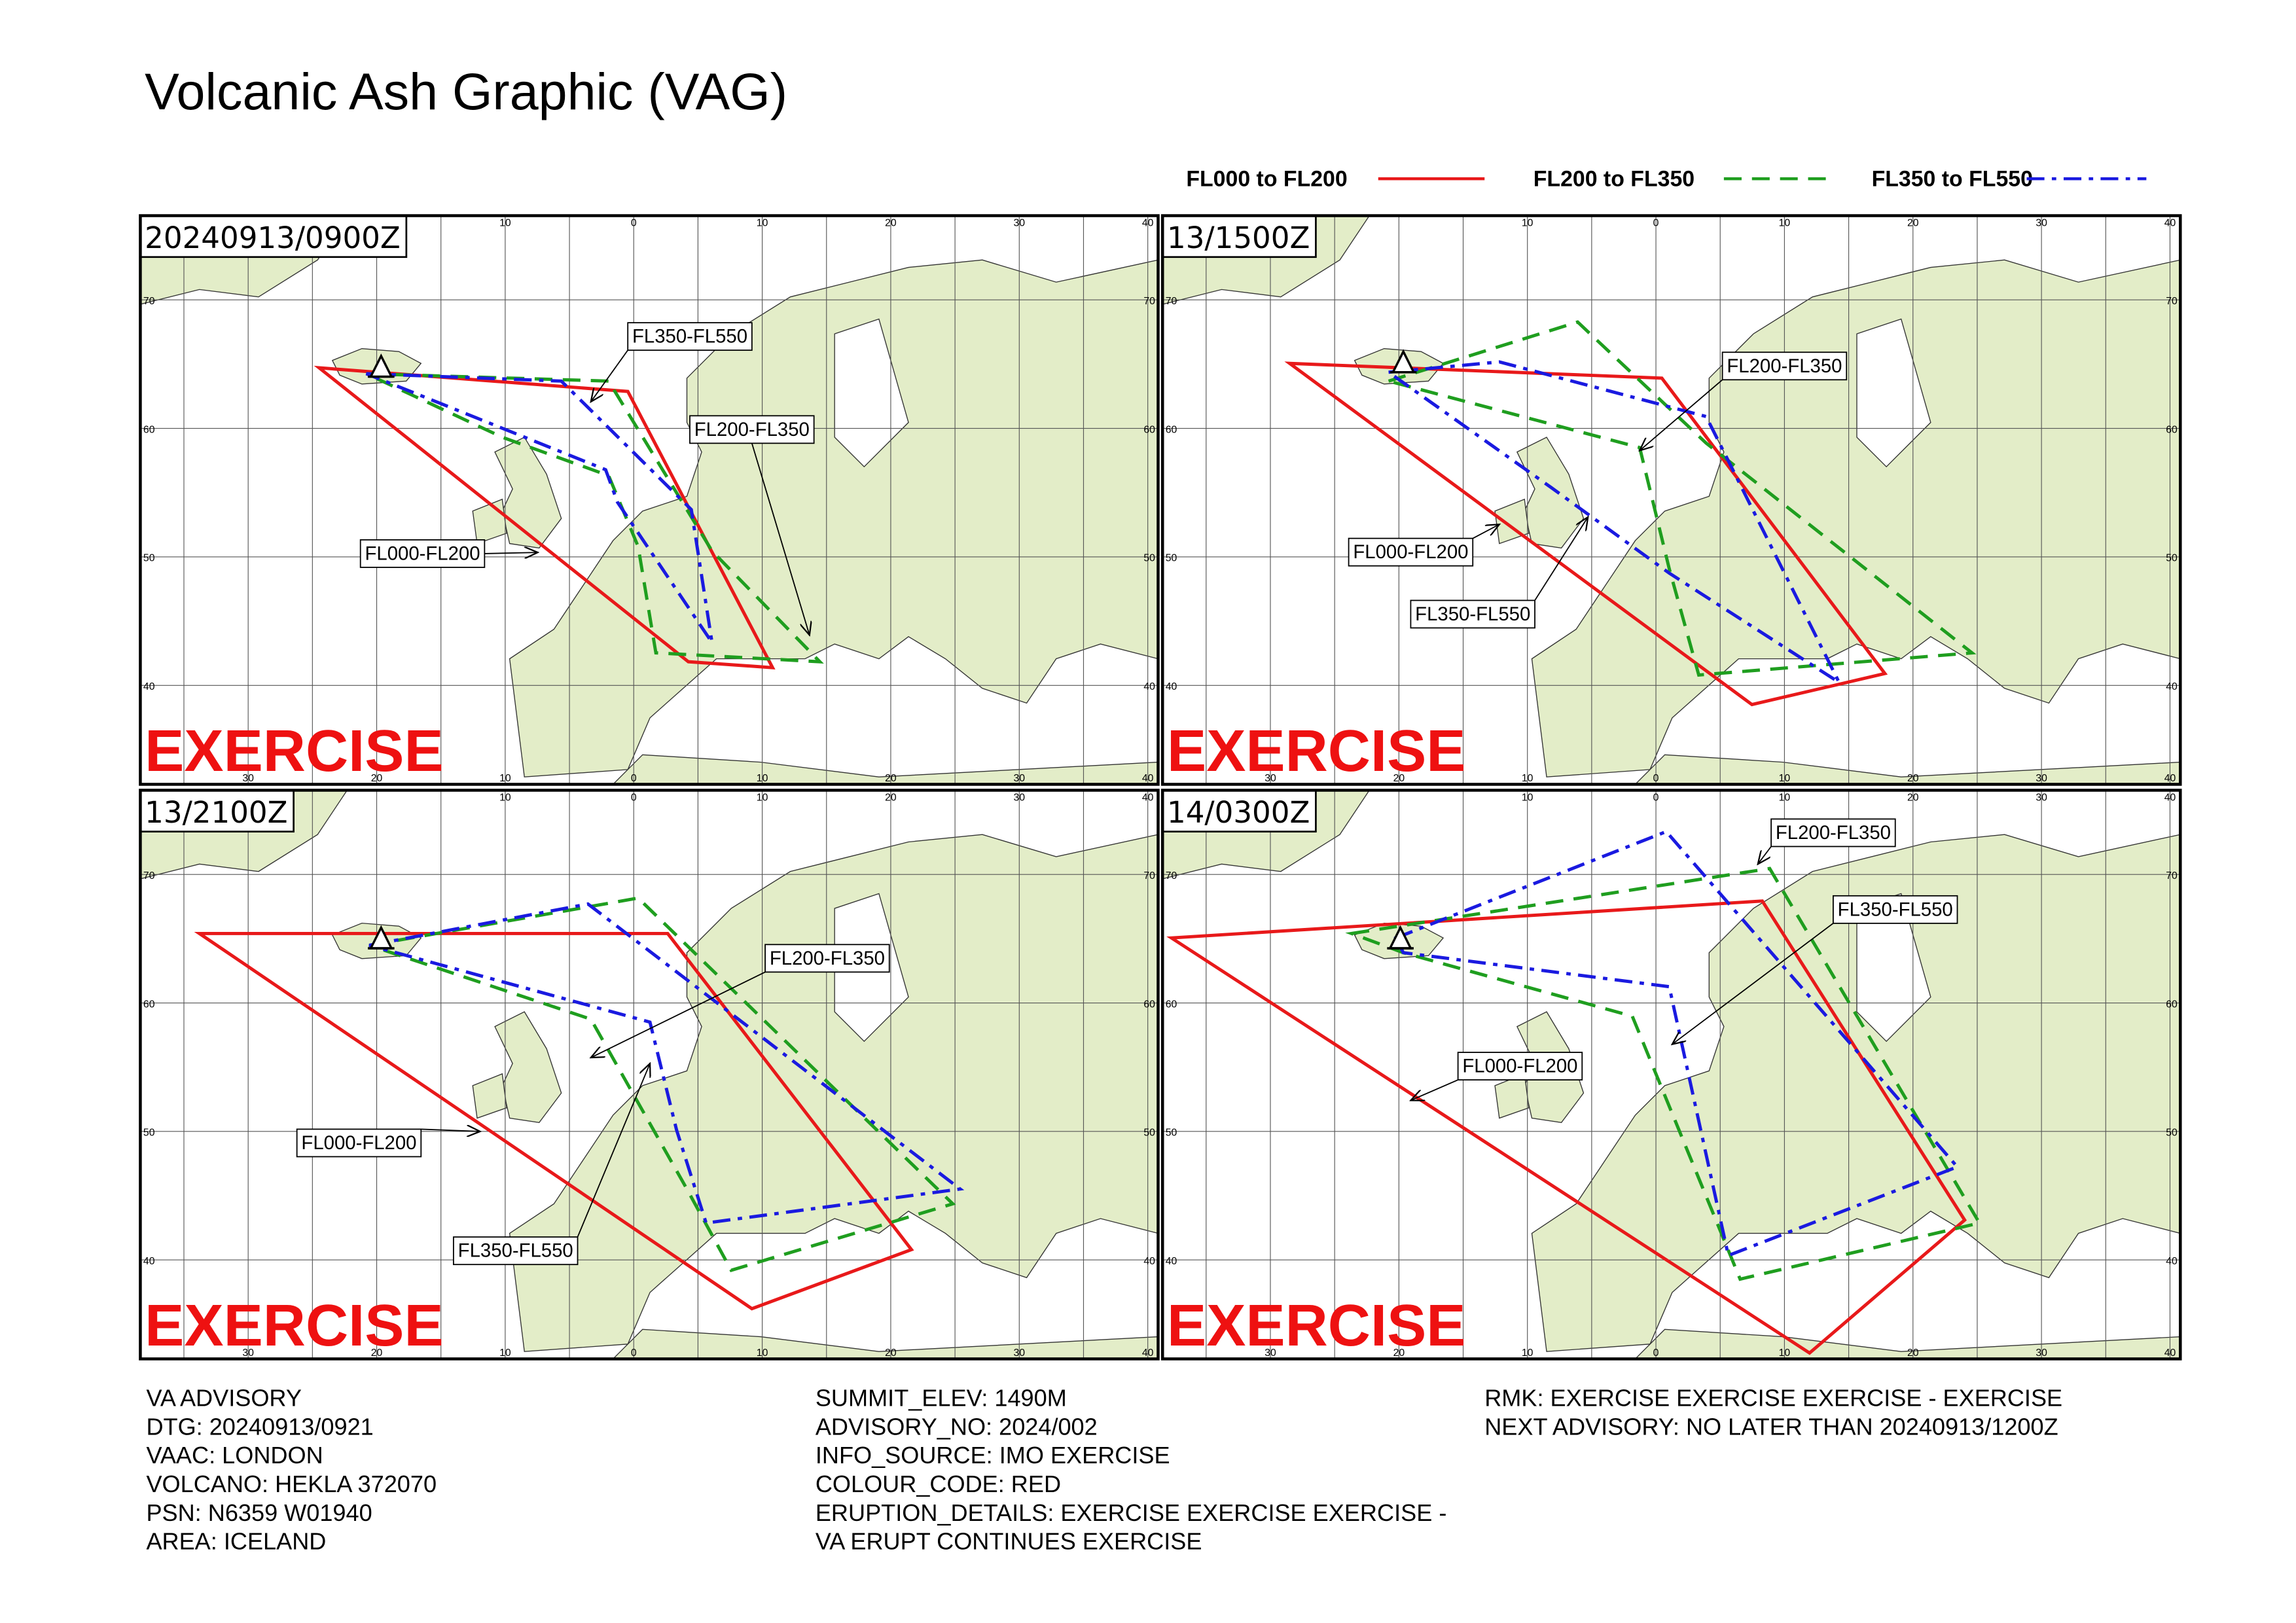 This screenshot has width=2296, height=1623. I want to click on ash-fl200-fl350, so click(1679, 498).